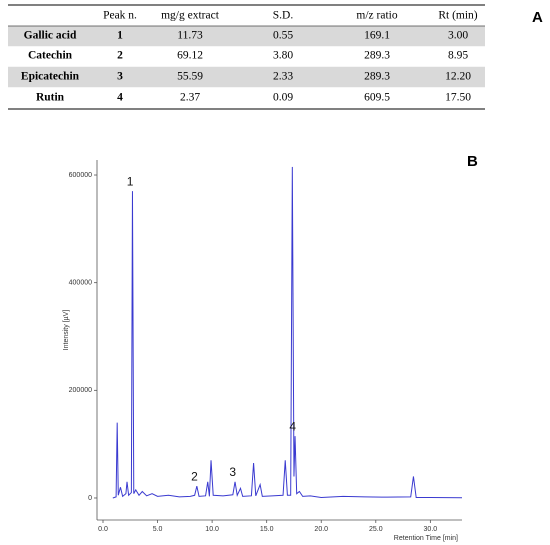 The width and height of the screenshot is (550, 545). I want to click on table-cell: 2.37, so click(190, 98).